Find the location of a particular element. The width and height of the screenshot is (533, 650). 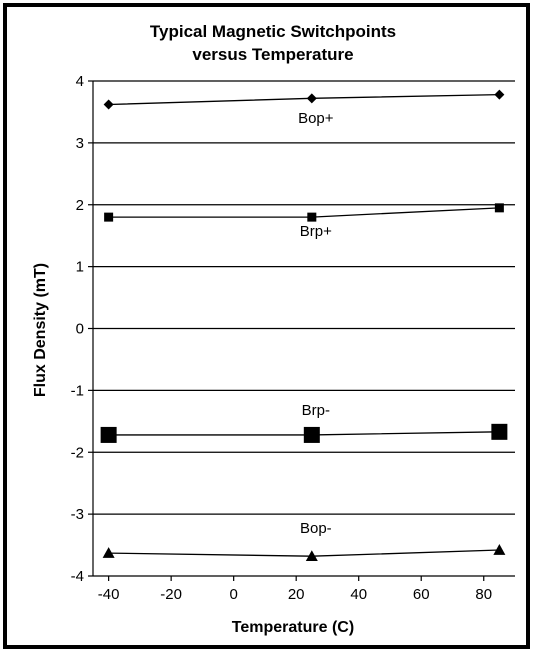

x-tick-label: 20 is located at coordinates (296, 594).